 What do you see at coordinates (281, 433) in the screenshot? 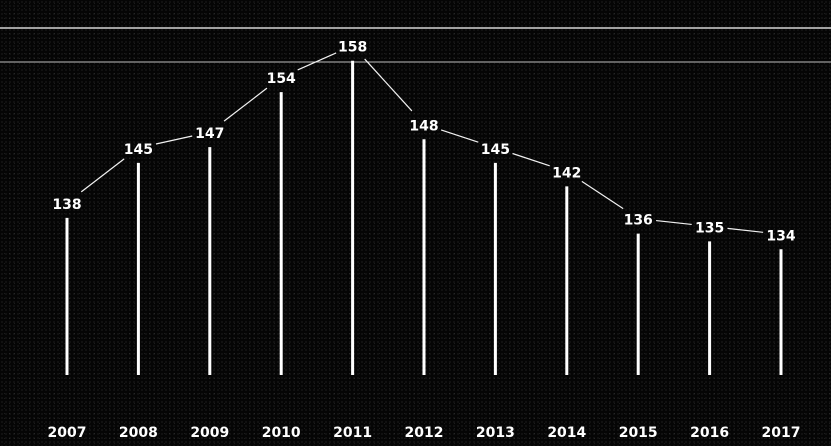
I see `year-label-2010: 2010` at bounding box center [281, 433].